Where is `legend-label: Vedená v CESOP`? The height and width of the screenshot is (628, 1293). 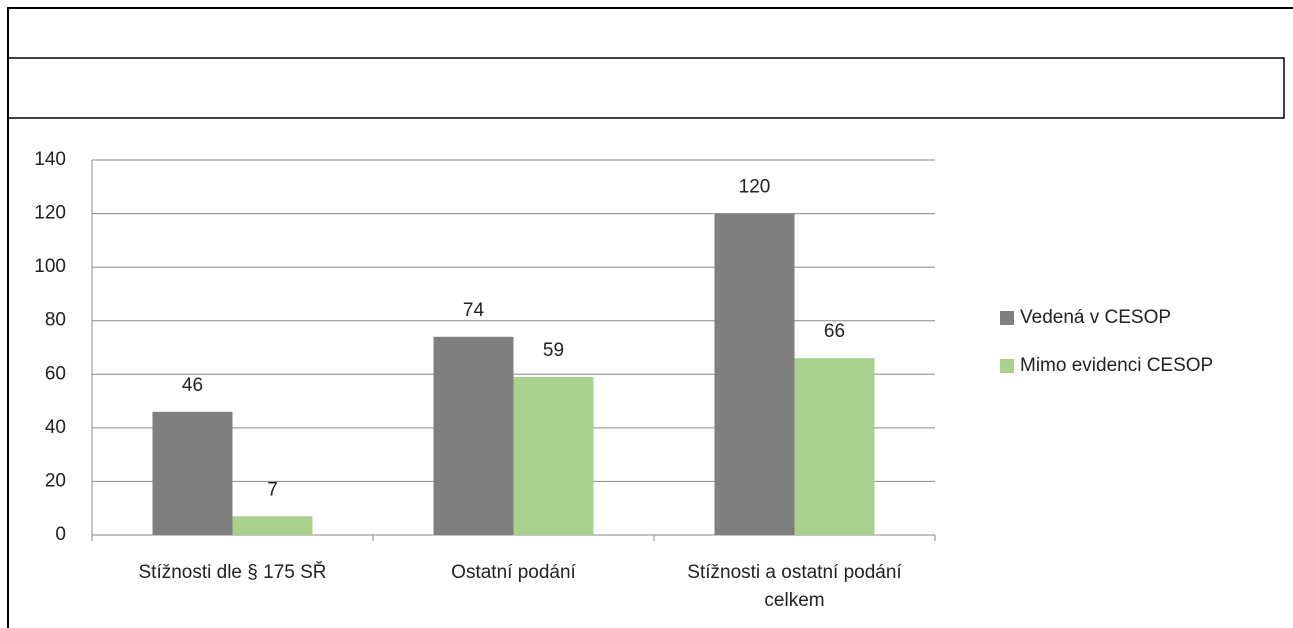
legend-label: Vedená v CESOP is located at coordinates (1095, 317).